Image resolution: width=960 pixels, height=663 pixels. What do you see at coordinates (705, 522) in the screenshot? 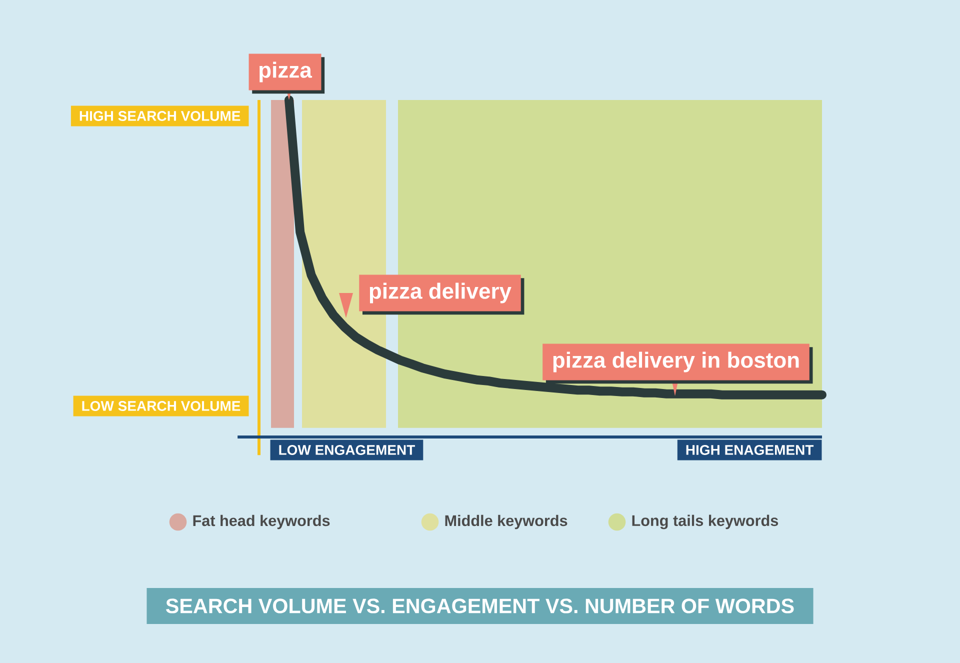
I see `text: Long tails keywords` at bounding box center [705, 522].